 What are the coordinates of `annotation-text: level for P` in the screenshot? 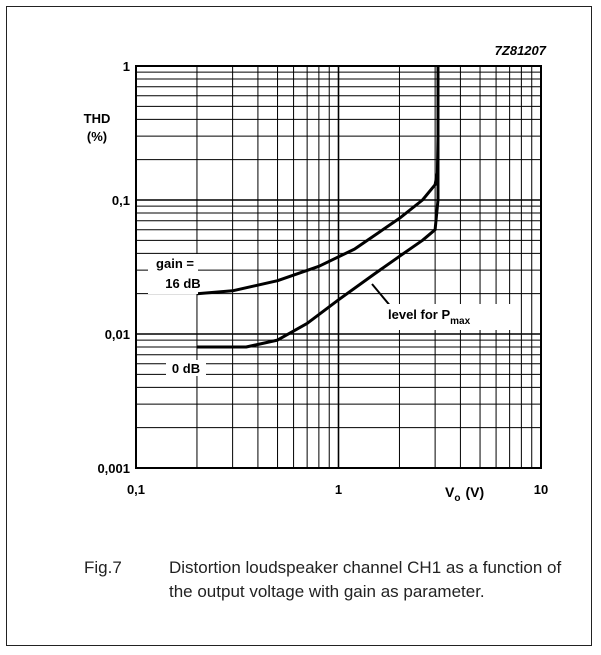 It's located at (419, 314).